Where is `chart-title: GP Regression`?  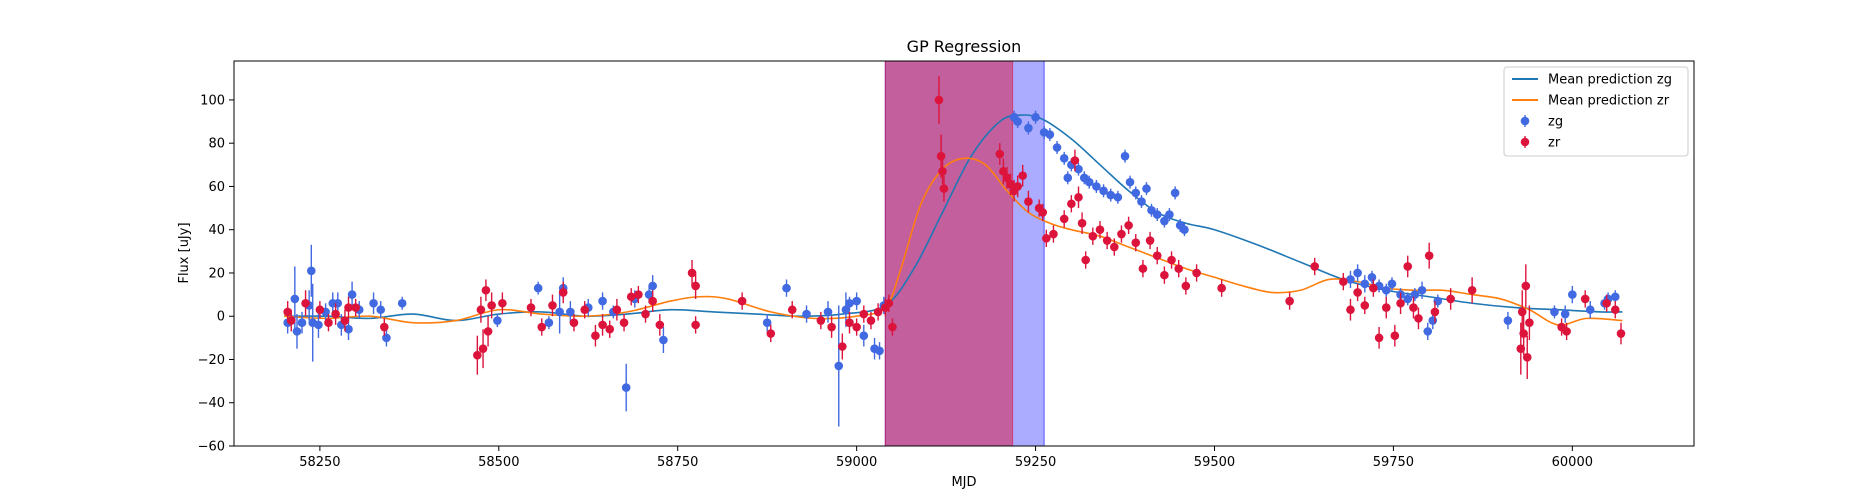 chart-title: GP Regression is located at coordinates (964, 46).